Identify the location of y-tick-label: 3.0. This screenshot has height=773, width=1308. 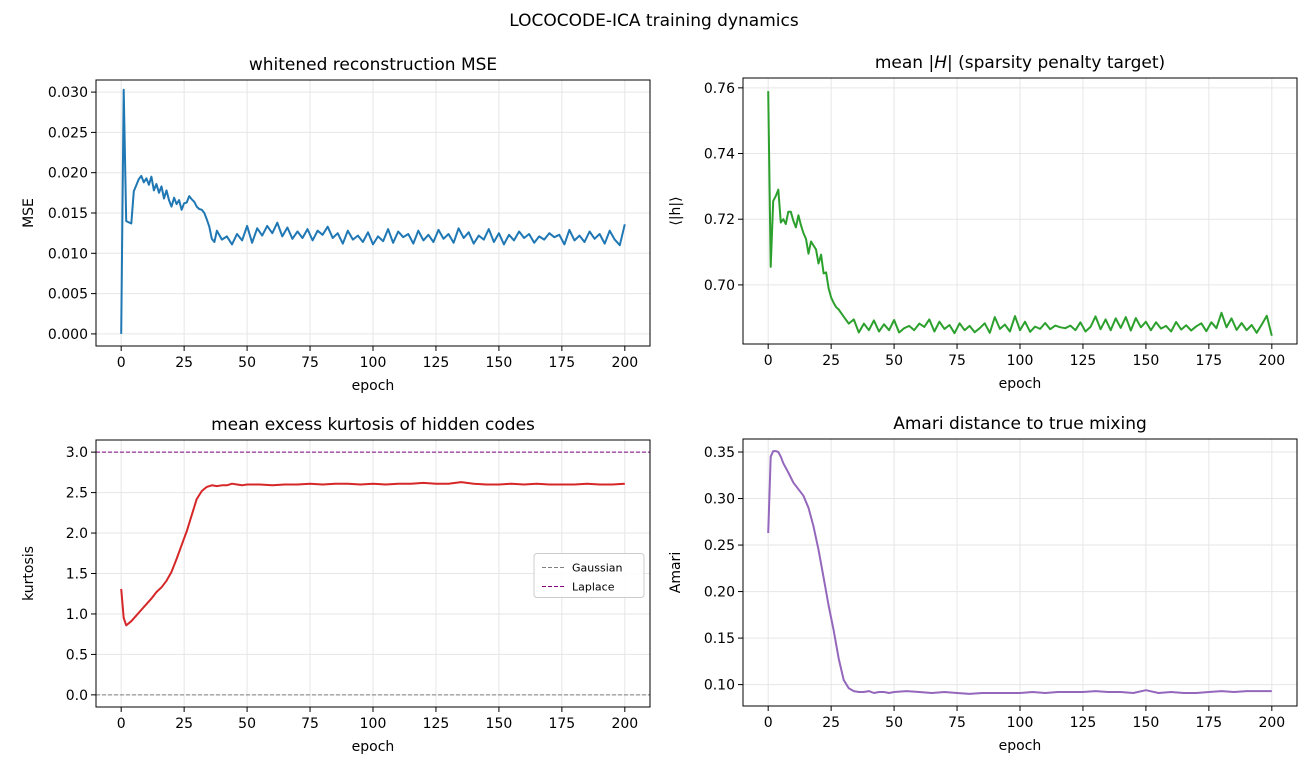
(77, 453).